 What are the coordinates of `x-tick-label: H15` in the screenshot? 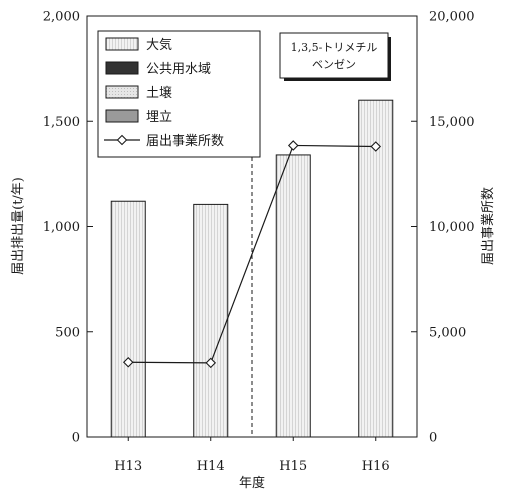 It's located at (293, 466).